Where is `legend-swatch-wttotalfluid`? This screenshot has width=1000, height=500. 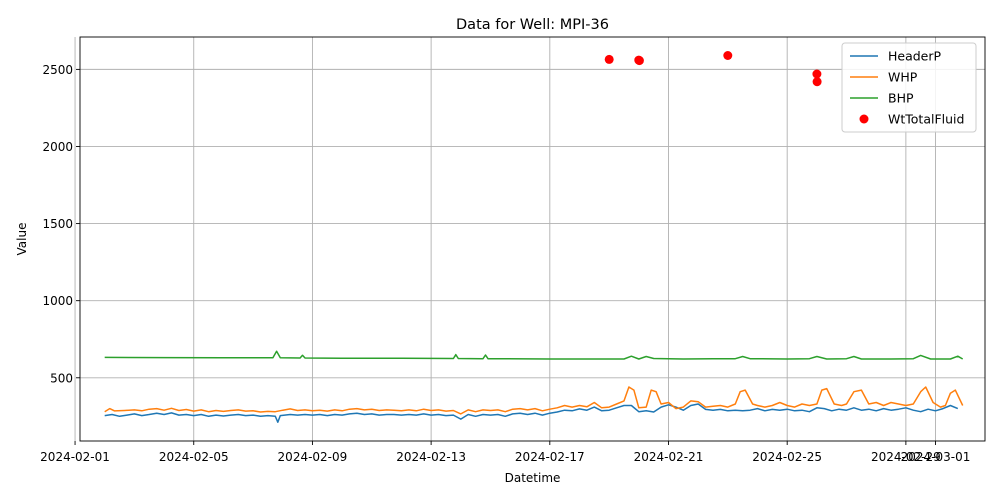
legend-swatch-wttotalfluid is located at coordinates (864, 119).